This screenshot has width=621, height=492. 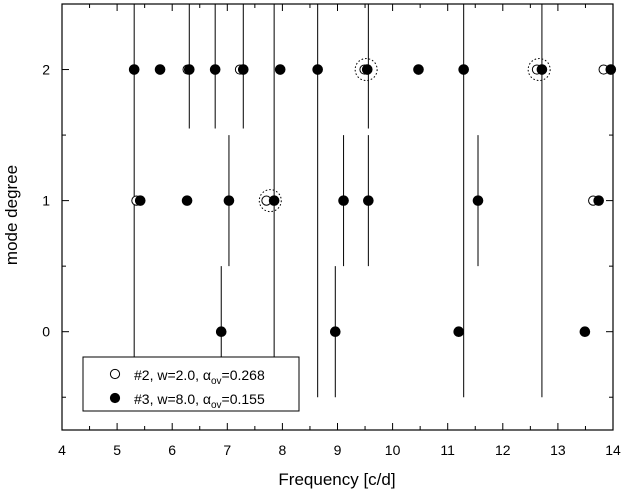 I want to click on x-axis-label: Frequency [c/d], so click(x=336, y=479).